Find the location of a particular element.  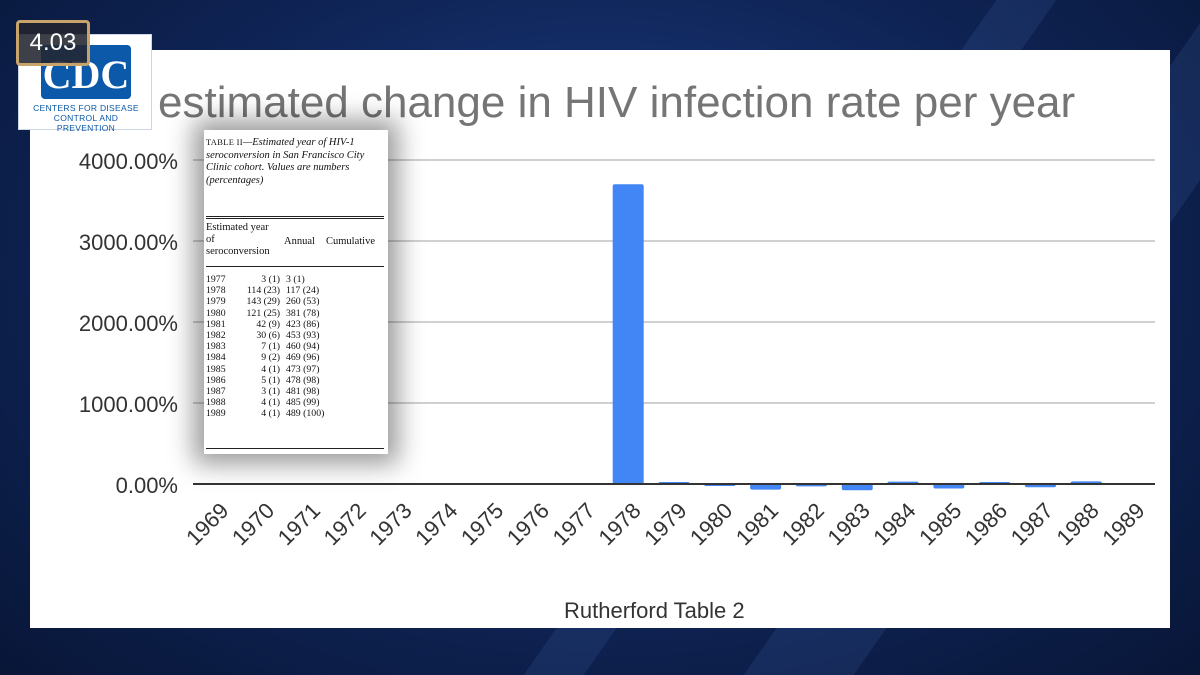

table-row: 1987 3 (1) 481 (98) is located at coordinates (295, 391).